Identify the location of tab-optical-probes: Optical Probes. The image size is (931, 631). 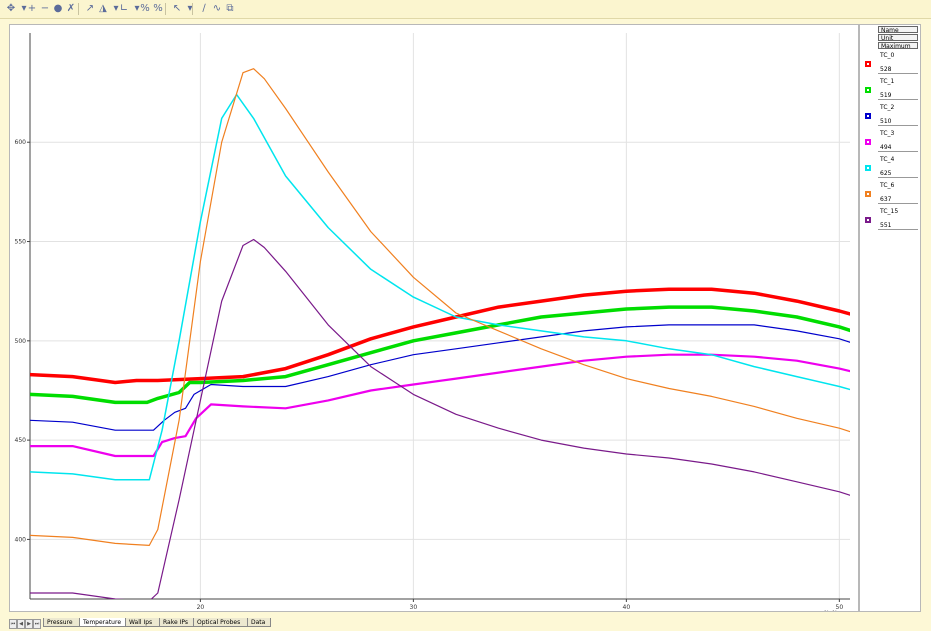
(221, 622).